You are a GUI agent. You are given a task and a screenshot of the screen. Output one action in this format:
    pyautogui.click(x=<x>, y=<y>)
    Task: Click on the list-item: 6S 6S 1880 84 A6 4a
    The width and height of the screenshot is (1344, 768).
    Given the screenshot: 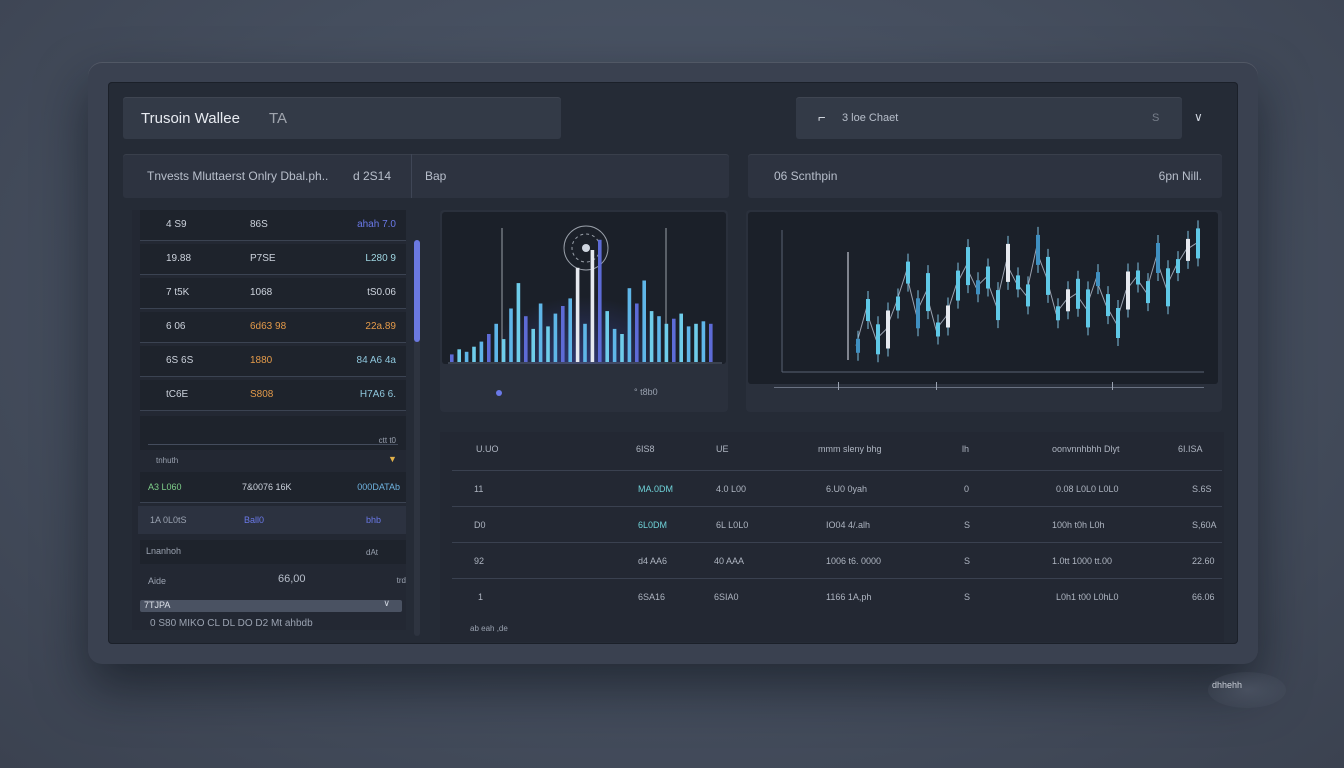 What is the action you would take?
    pyautogui.click(x=273, y=361)
    